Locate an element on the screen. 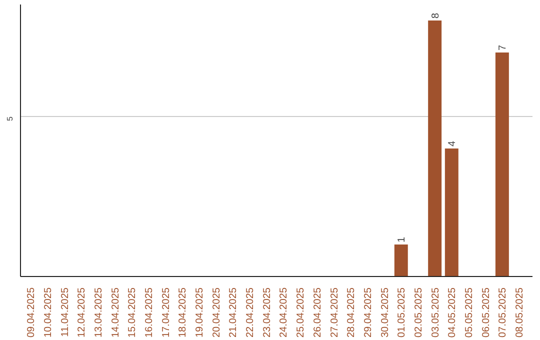 Image resolution: width=540 pixels, height=340 pixels. x-tick-label: 29.04.2025 is located at coordinates (368, 312).